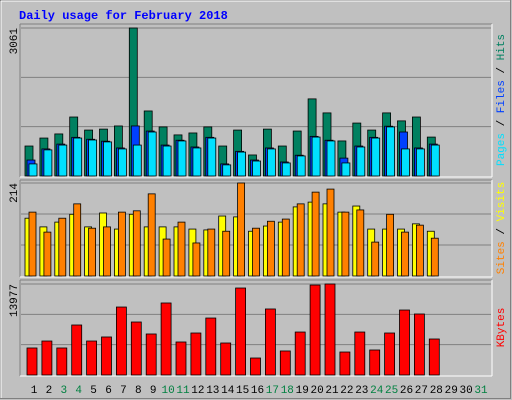  I want to click on legend: Pages / Files / Hits, so click(502, 100).